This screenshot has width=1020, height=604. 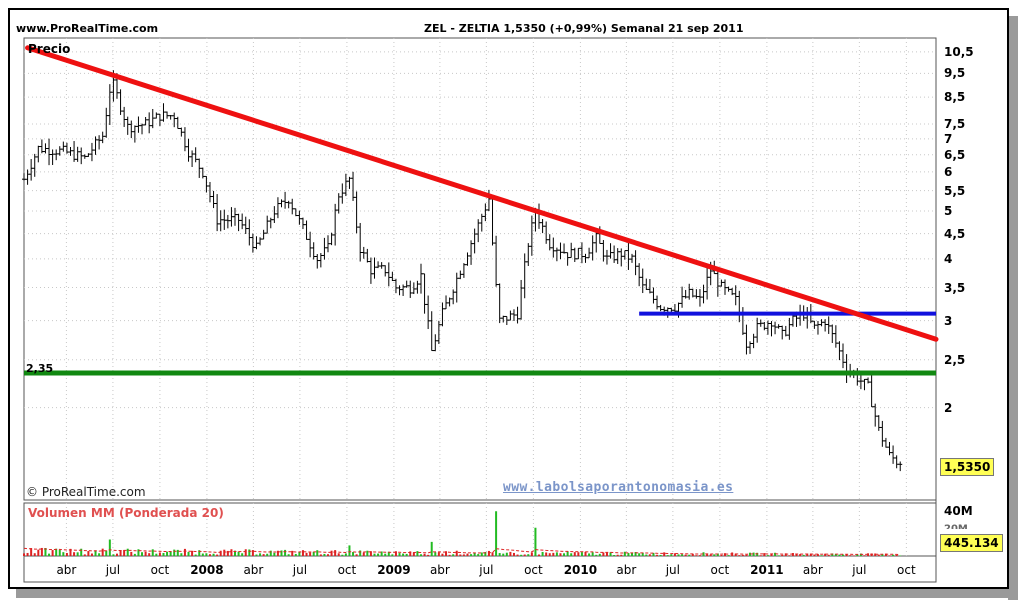 What do you see at coordinates (618, 487) in the screenshot?
I see `watermark-link: www.labolsaporantonomasia.es` at bounding box center [618, 487].